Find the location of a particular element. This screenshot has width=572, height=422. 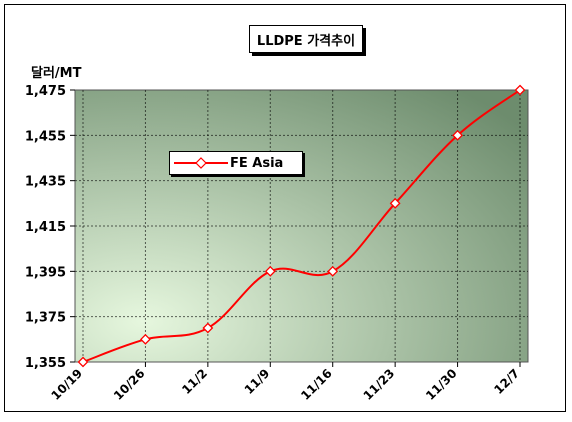

chart-title-text: LLDPE 가격추이 is located at coordinates (306, 41).